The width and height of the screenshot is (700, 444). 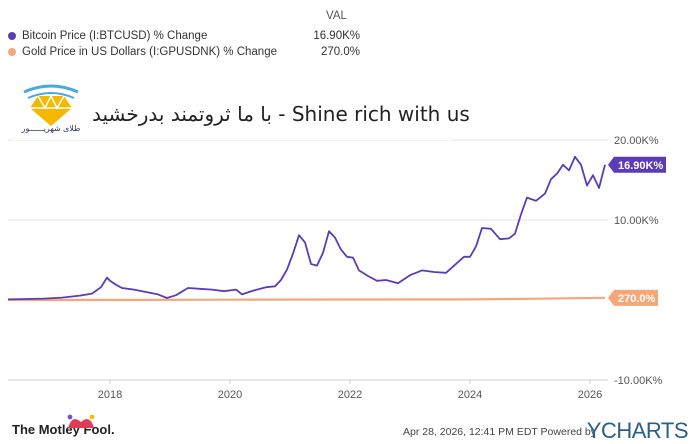 What do you see at coordinates (115, 36) in the screenshot?
I see `legend-label: Bitcoin Price (I:BTCUSD) % Change` at bounding box center [115, 36].